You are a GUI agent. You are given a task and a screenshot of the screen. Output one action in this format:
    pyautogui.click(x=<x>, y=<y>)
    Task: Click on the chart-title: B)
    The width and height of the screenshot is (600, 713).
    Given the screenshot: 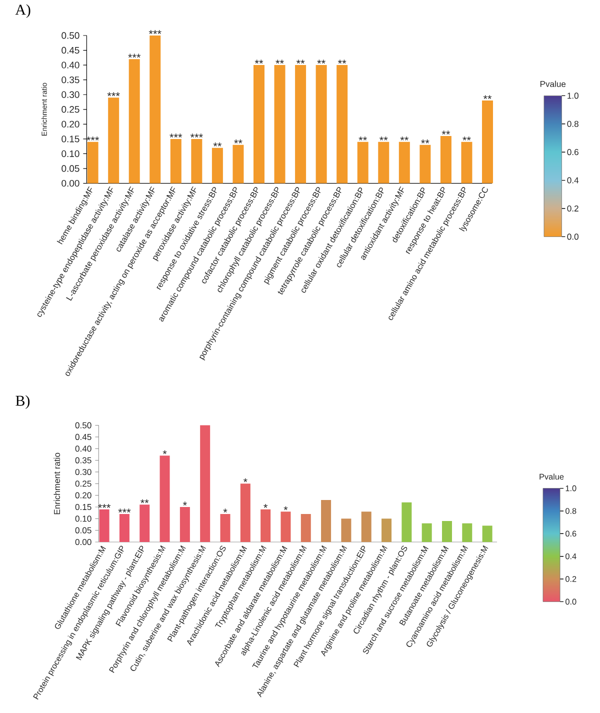 What is the action you would take?
    pyautogui.click(x=23, y=402)
    